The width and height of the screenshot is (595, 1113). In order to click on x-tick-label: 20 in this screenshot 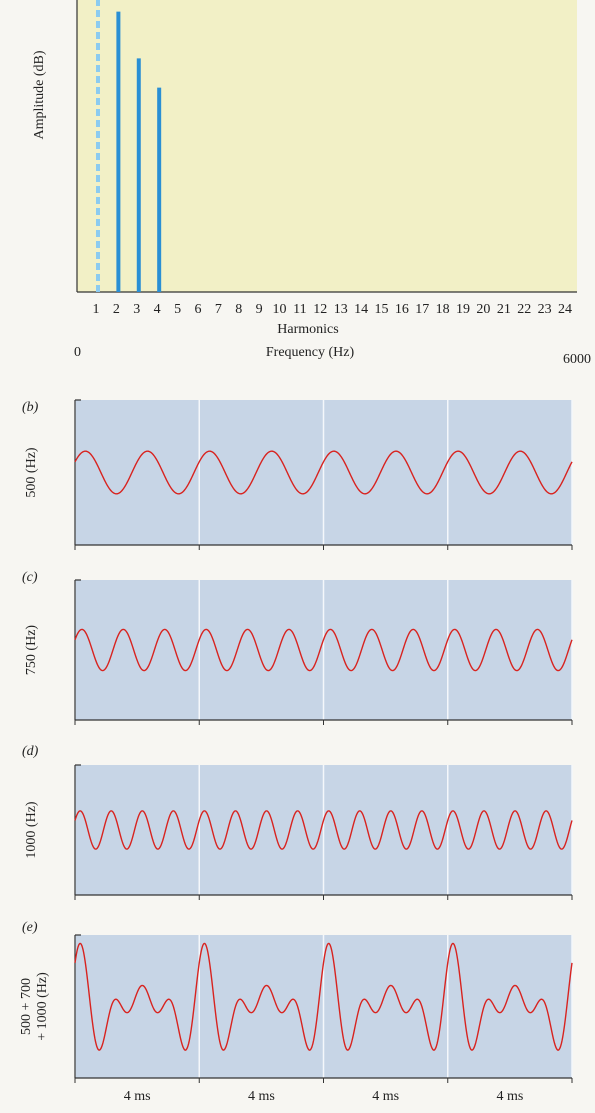, I will do `click(483, 309)`.